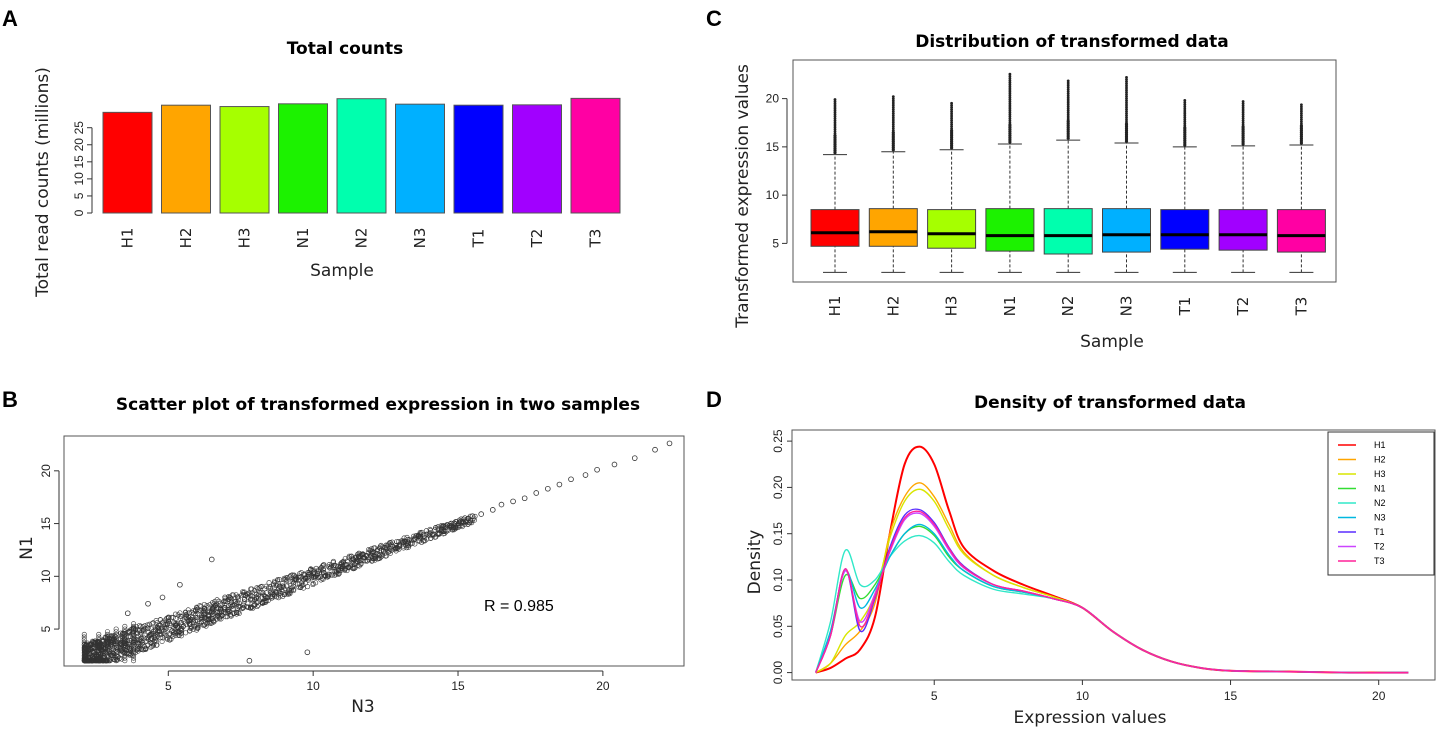 The width and height of the screenshot is (1440, 730). What do you see at coordinates (1185, 307) in the screenshot?
I see `chart-c-xtick-label: T1` at bounding box center [1185, 307].